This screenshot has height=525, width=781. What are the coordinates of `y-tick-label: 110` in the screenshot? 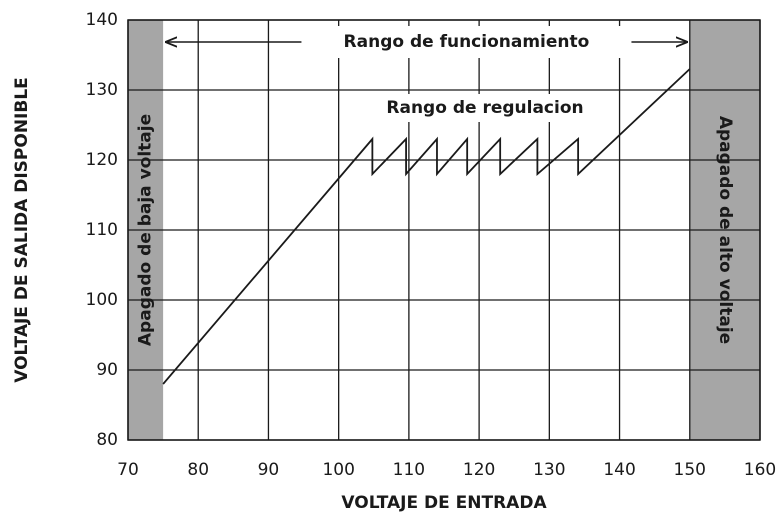 It's located at (102, 230).